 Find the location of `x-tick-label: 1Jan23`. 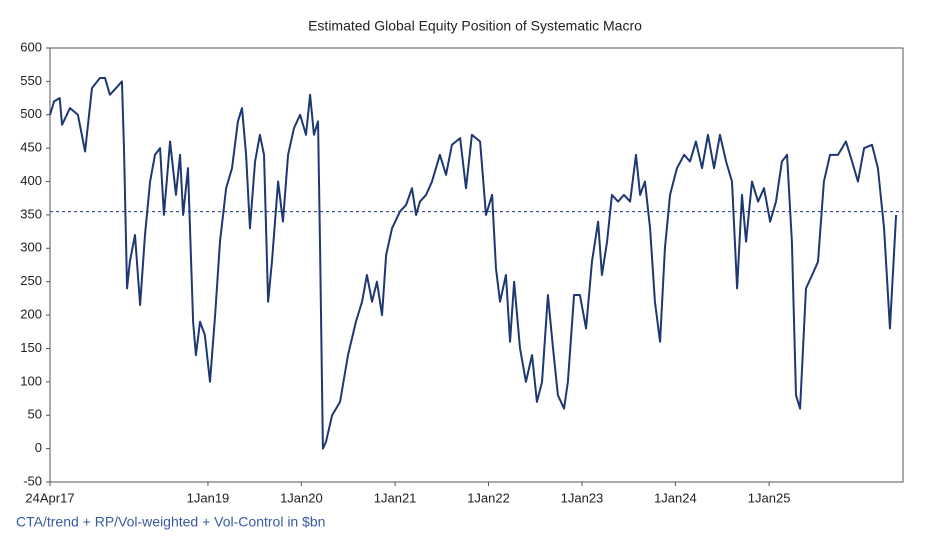

x-tick-label: 1Jan23 is located at coordinates (582, 497).